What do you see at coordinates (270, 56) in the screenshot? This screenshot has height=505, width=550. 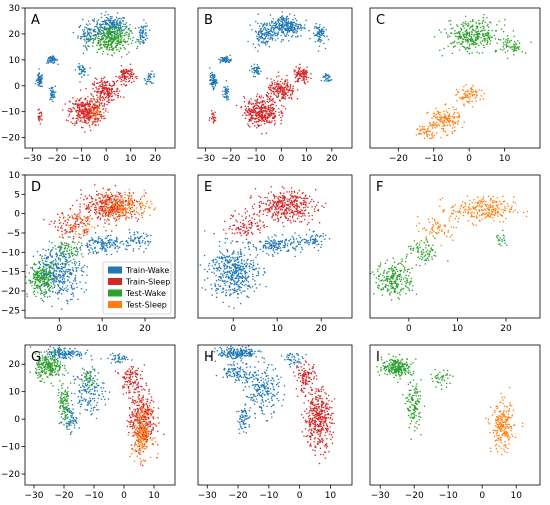 I see `series-train-wake` at bounding box center [270, 56].